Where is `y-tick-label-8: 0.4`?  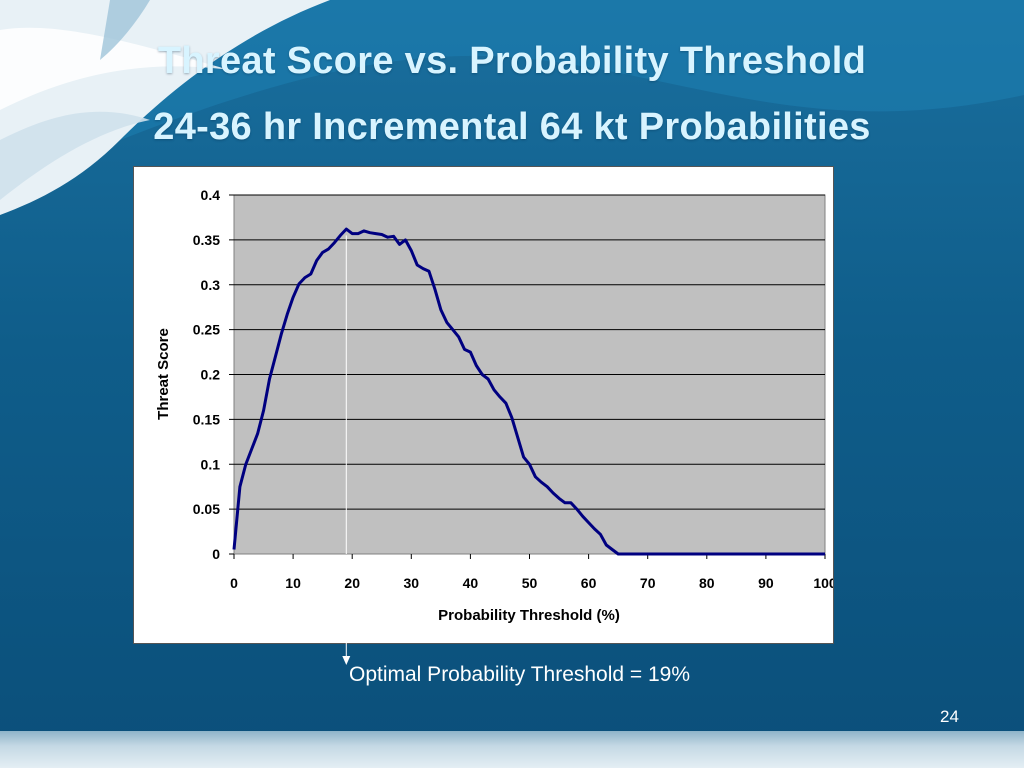 y-tick-label-8: 0.4 is located at coordinates (211, 195).